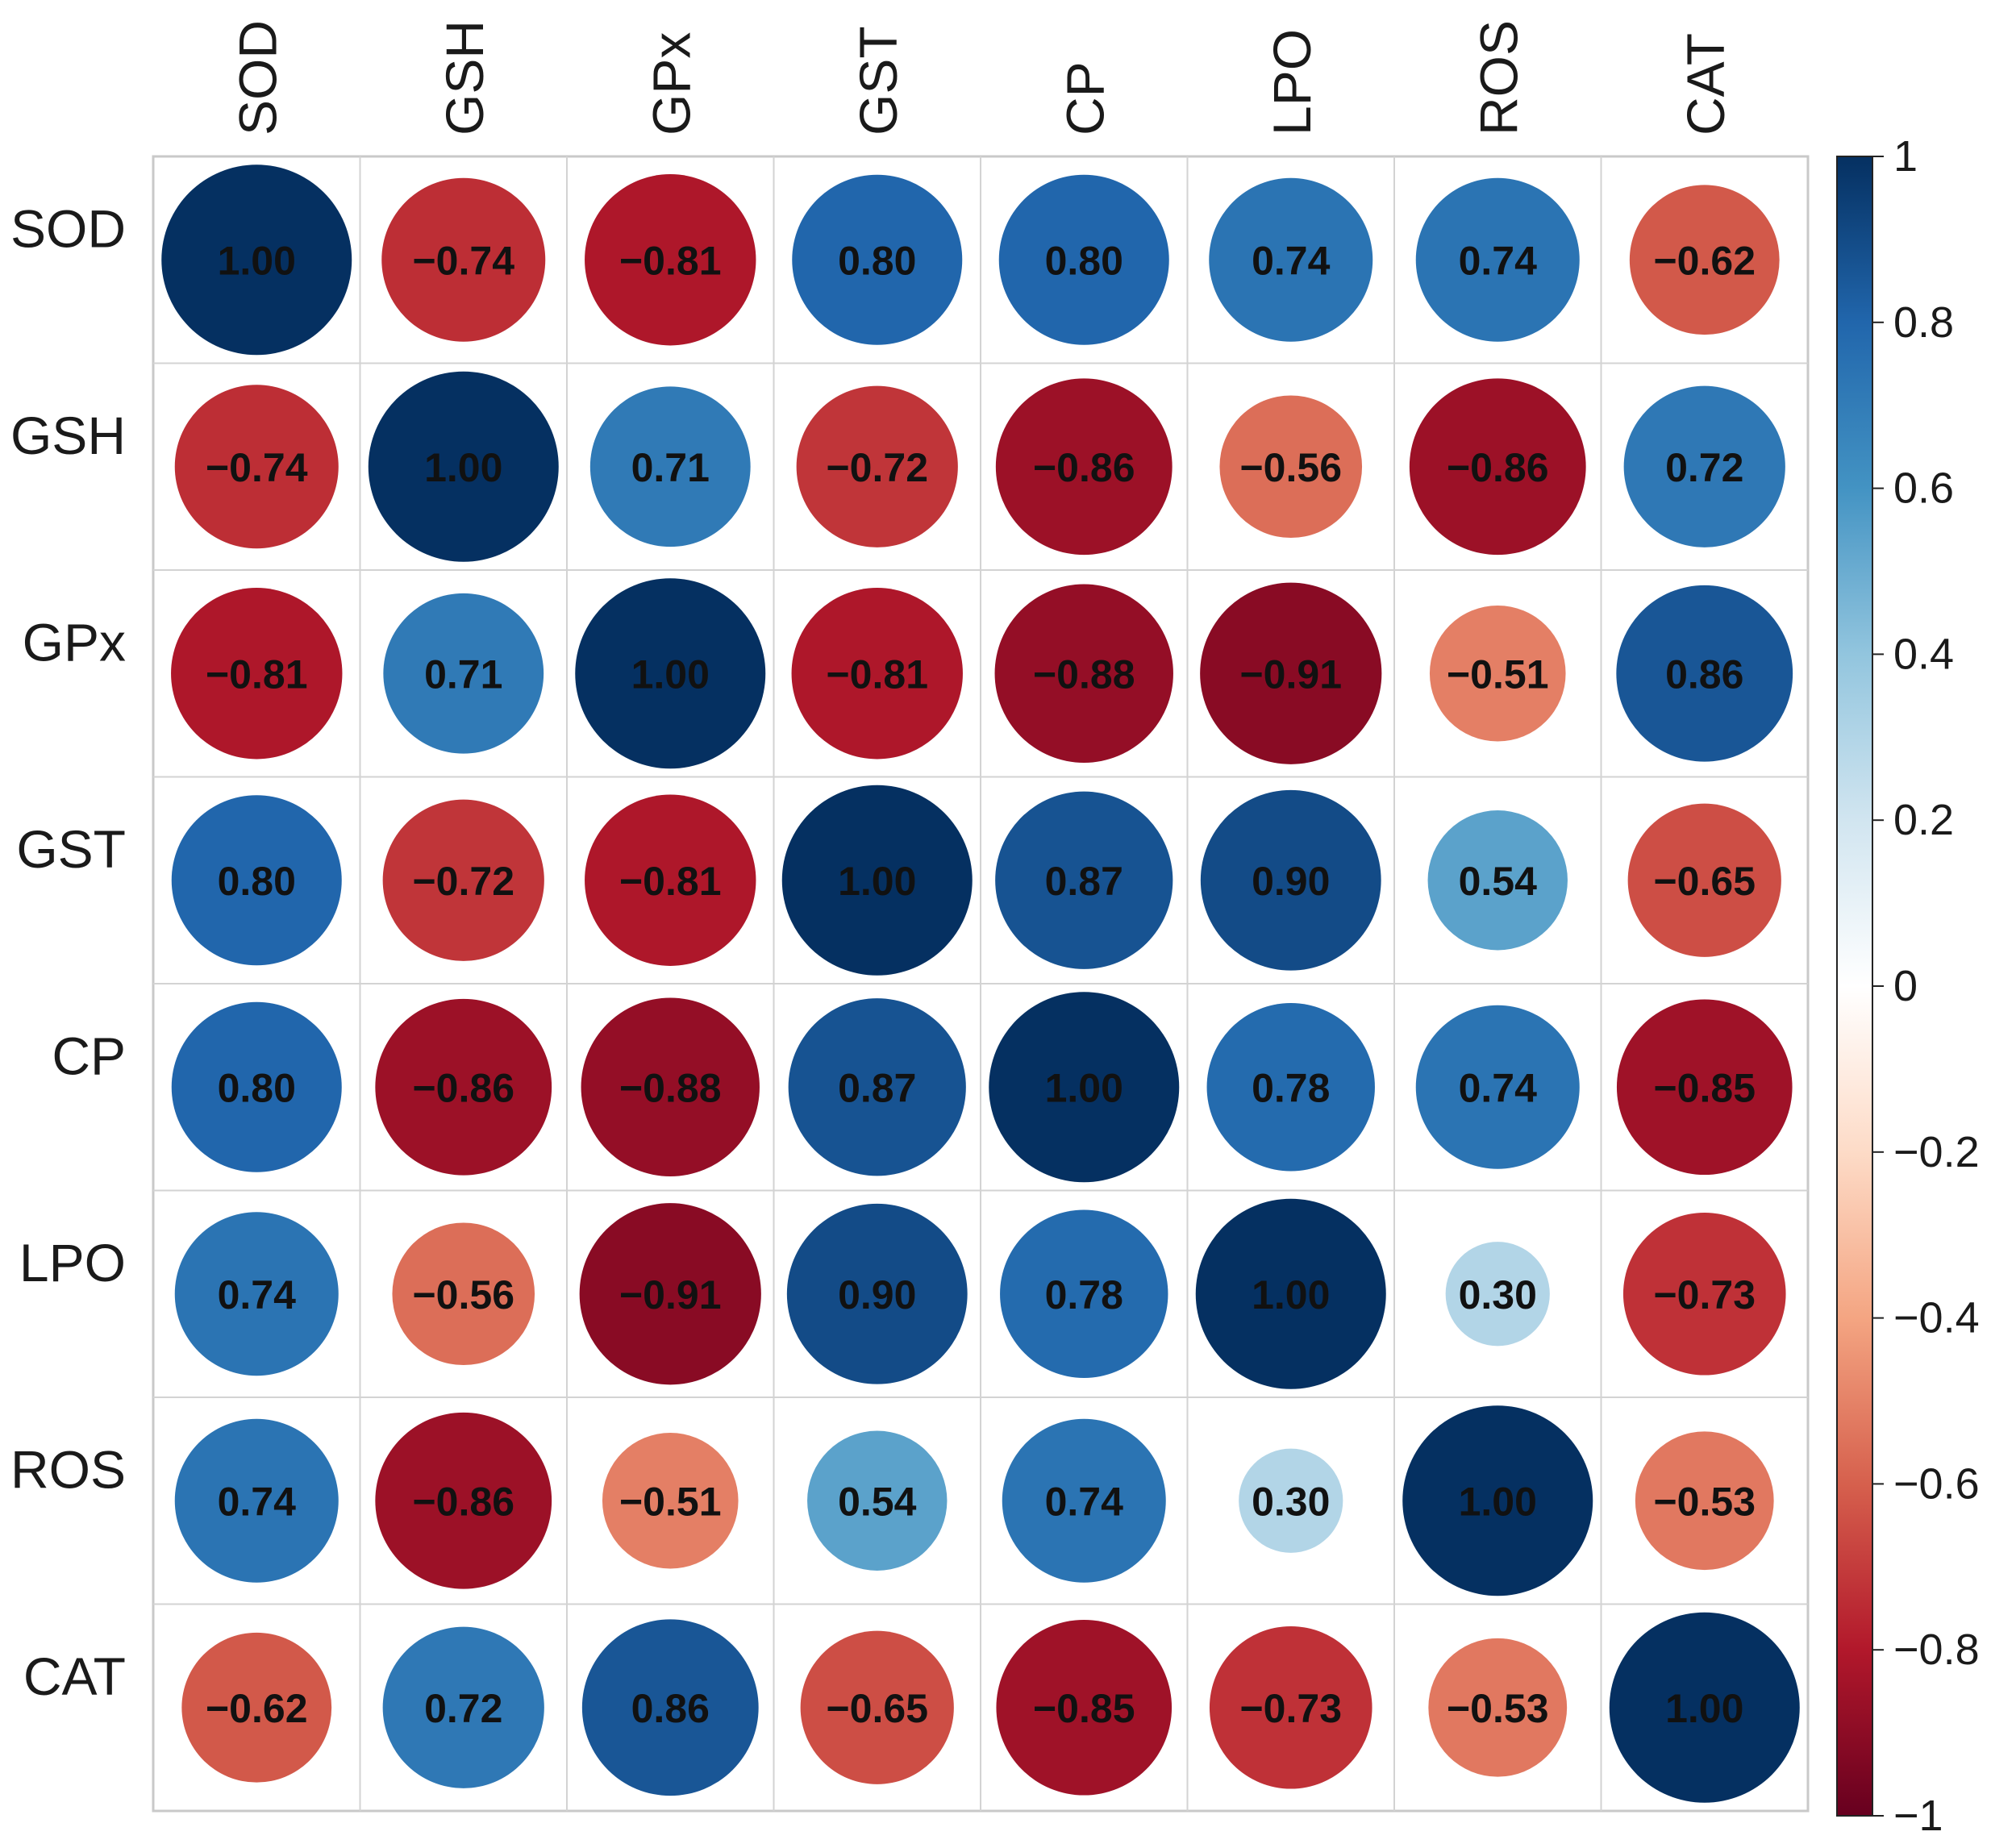 The image size is (2016, 1844). I want to click on corr-value-cat-sod: −0.62, so click(257, 1708).